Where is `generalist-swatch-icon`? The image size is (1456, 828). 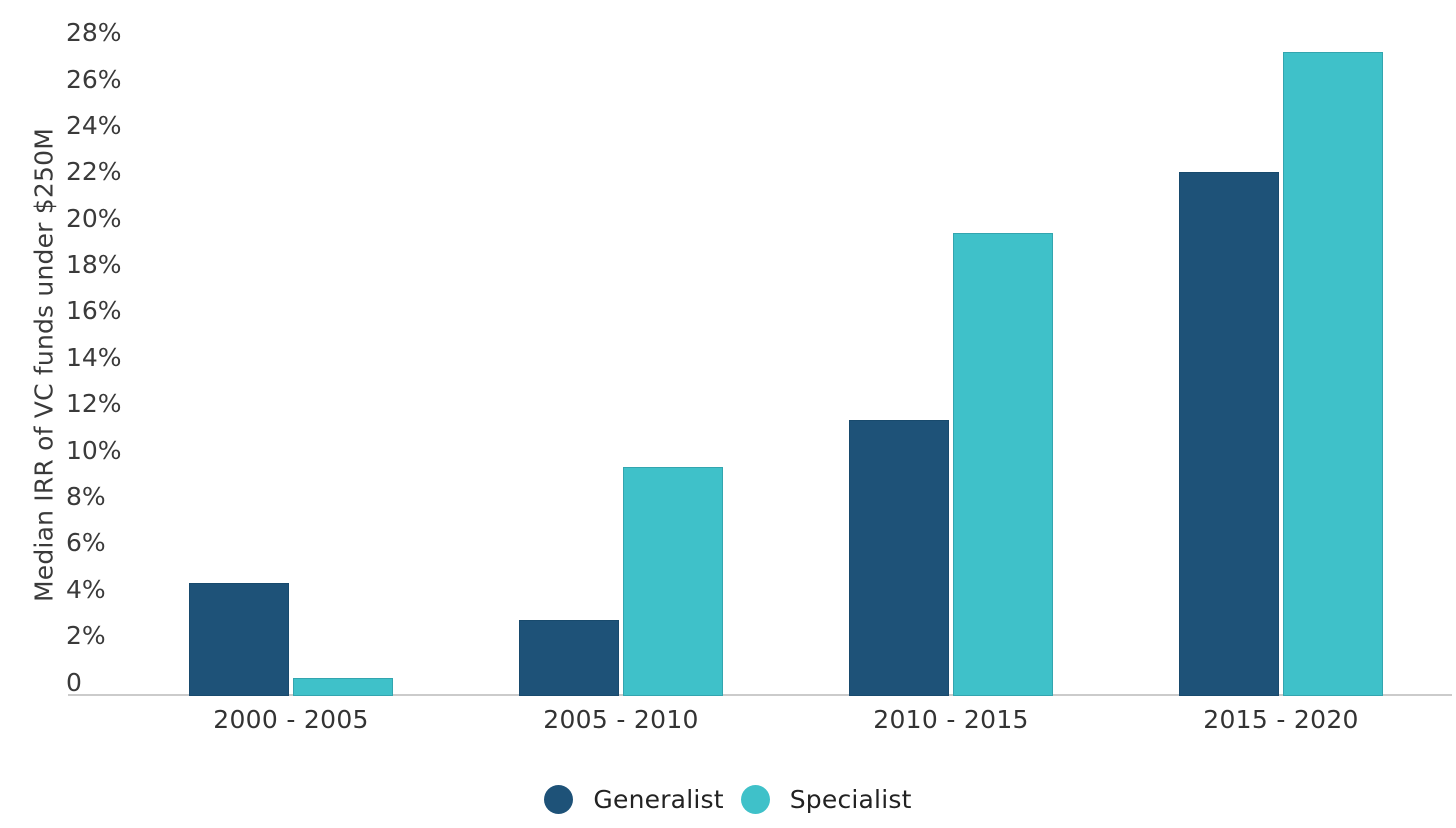
generalist-swatch-icon is located at coordinates (559, 799).